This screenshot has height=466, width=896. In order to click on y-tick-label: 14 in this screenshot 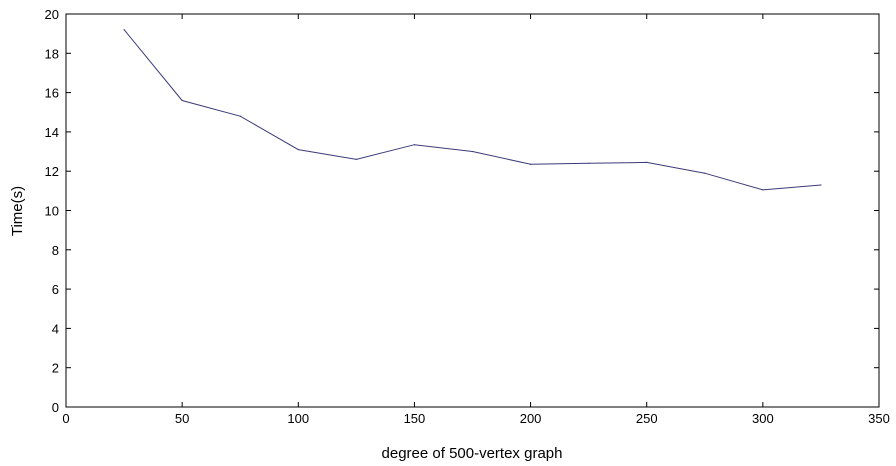, I will do `click(52, 132)`.